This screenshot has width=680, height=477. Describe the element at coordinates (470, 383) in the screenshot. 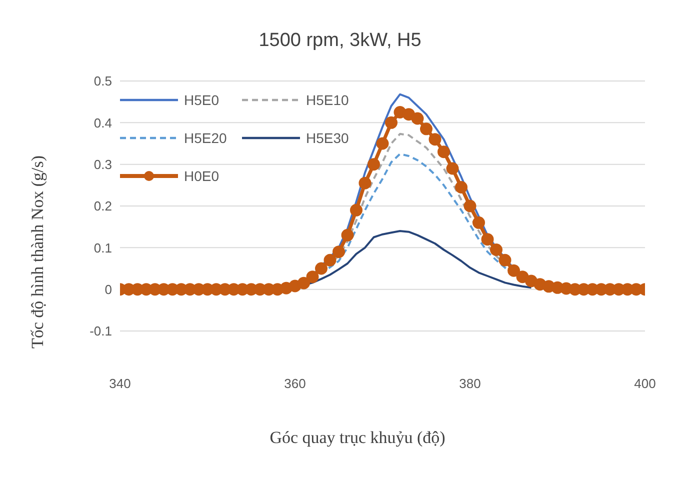

I see `x-tick-label: 380` at that location.